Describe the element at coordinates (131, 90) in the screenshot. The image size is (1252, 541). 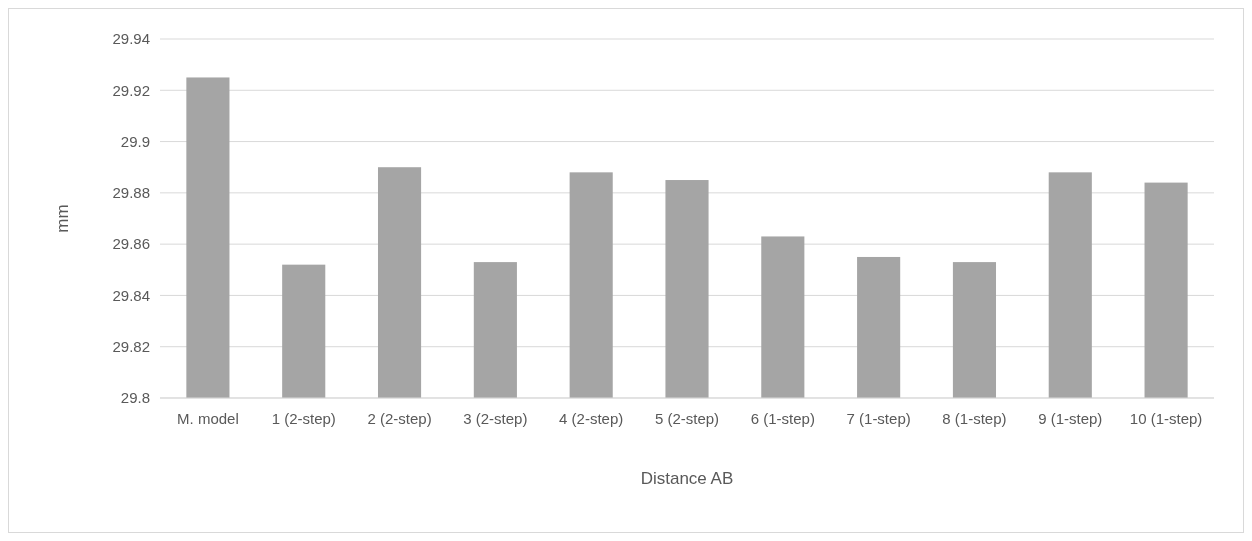
I see `y-tick-label: 29.92` at that location.